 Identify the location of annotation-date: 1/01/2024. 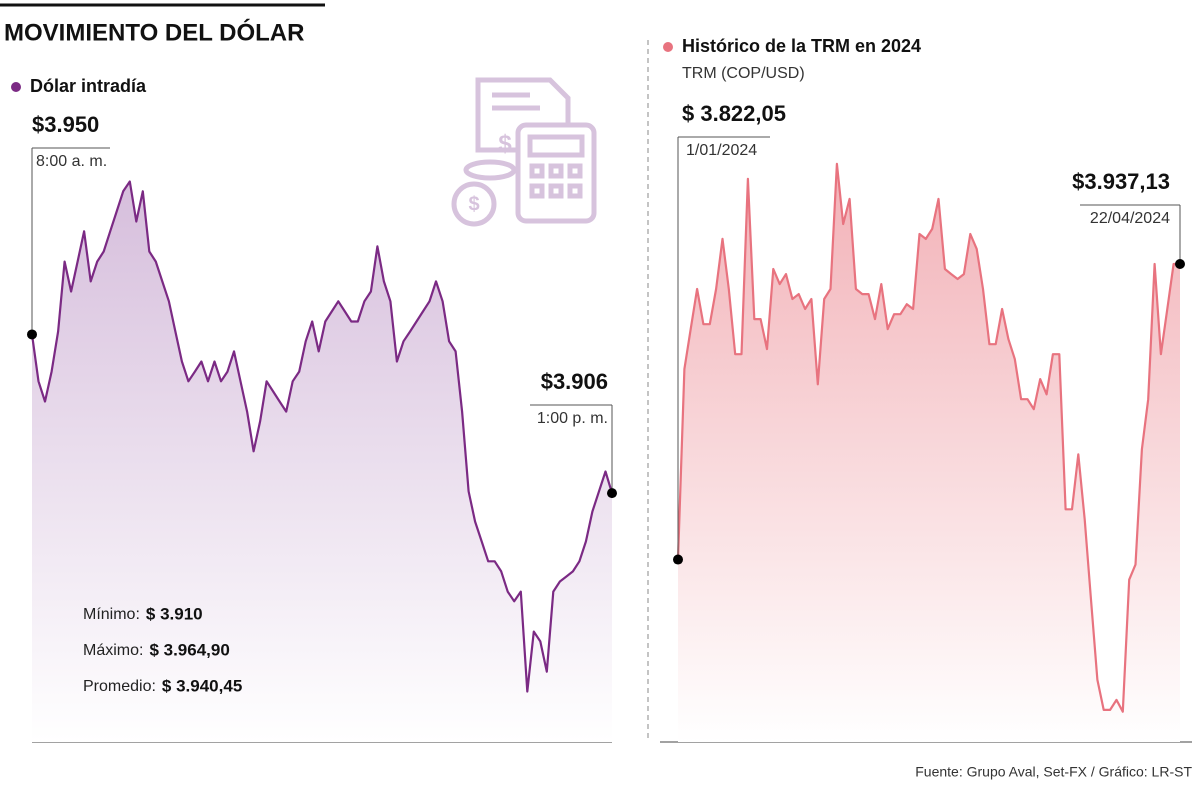
(721, 150).